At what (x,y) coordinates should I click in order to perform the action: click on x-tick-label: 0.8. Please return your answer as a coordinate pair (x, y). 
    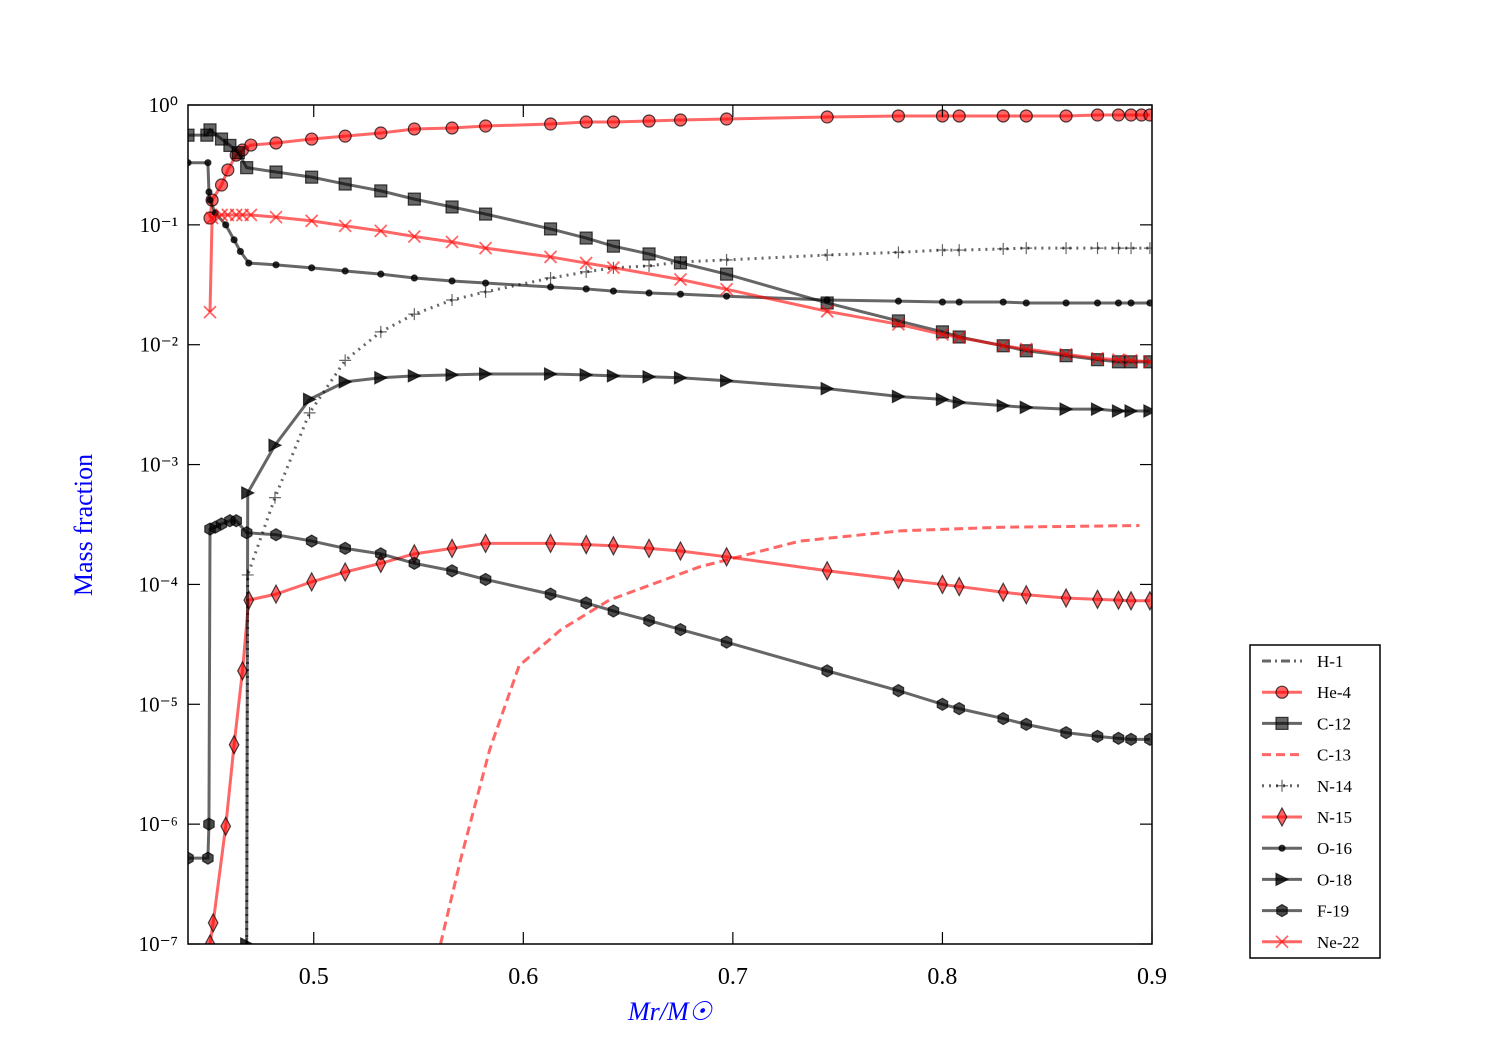
    Looking at the image, I should click on (942, 977).